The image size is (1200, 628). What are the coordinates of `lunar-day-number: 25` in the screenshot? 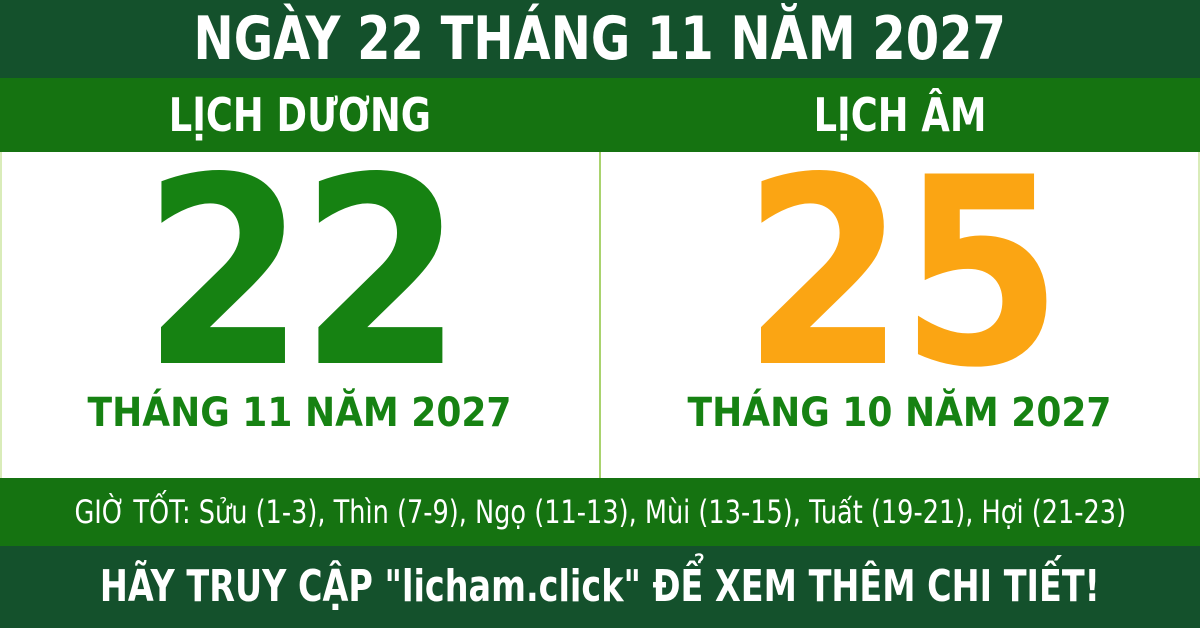 It's located at (902, 273).